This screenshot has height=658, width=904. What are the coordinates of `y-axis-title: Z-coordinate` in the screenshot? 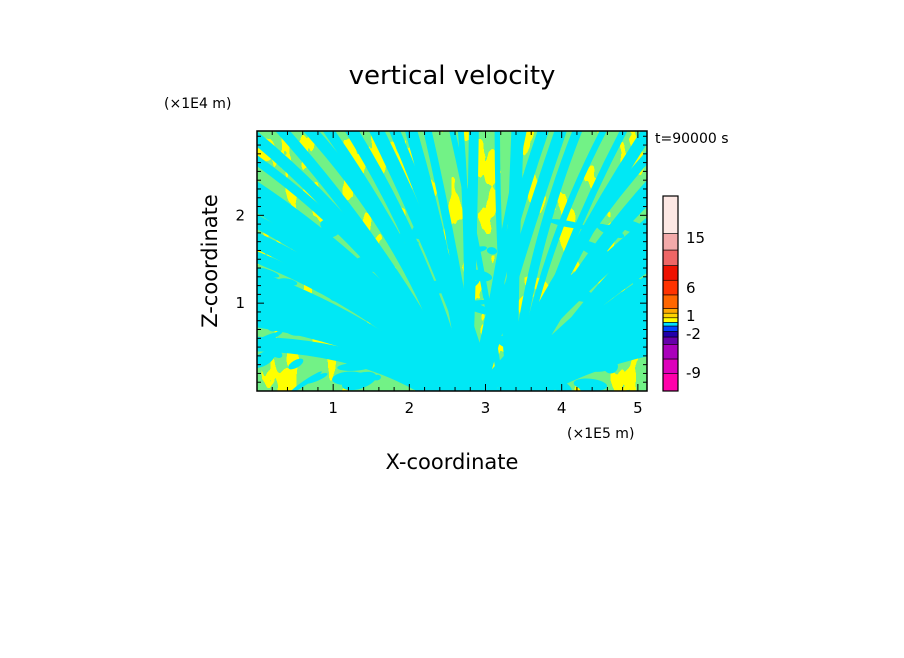 It's located at (210, 261).